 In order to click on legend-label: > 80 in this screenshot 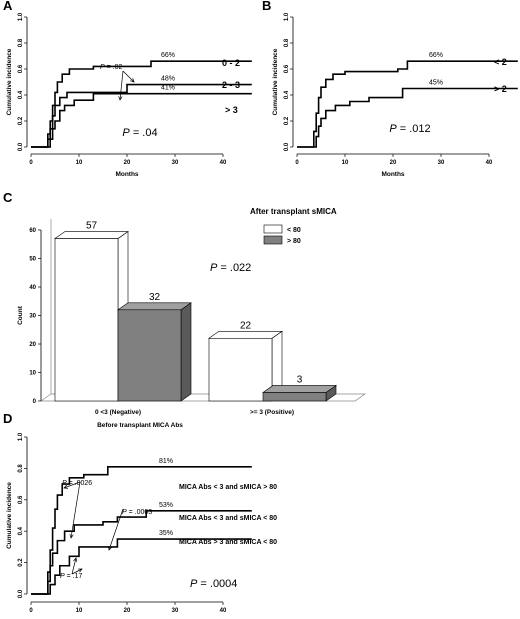, I will do `click(294, 241)`.